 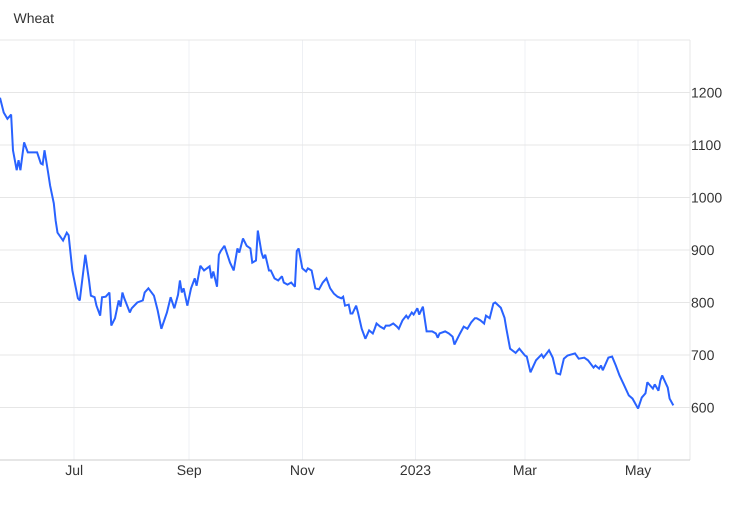 I want to click on y-tick-label: 600, so click(x=703, y=407).